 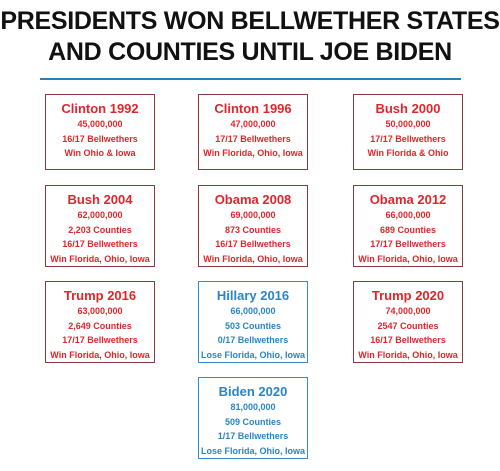 I want to click on card-votes: 50,000,000, so click(x=408, y=124).